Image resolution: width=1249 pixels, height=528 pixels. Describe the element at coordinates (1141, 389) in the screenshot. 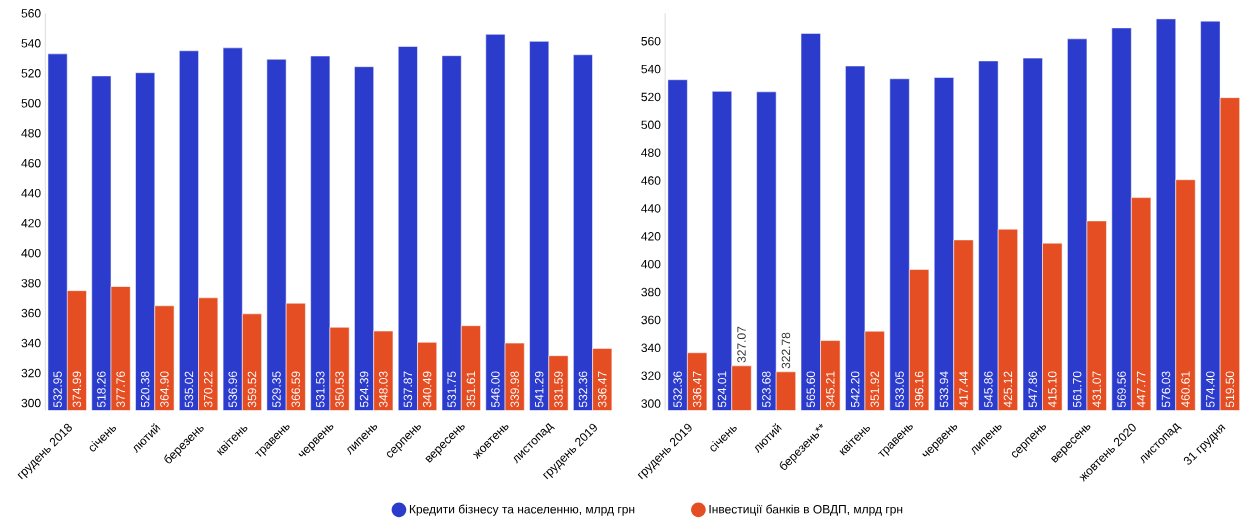

I see `data-label: 447.77` at that location.